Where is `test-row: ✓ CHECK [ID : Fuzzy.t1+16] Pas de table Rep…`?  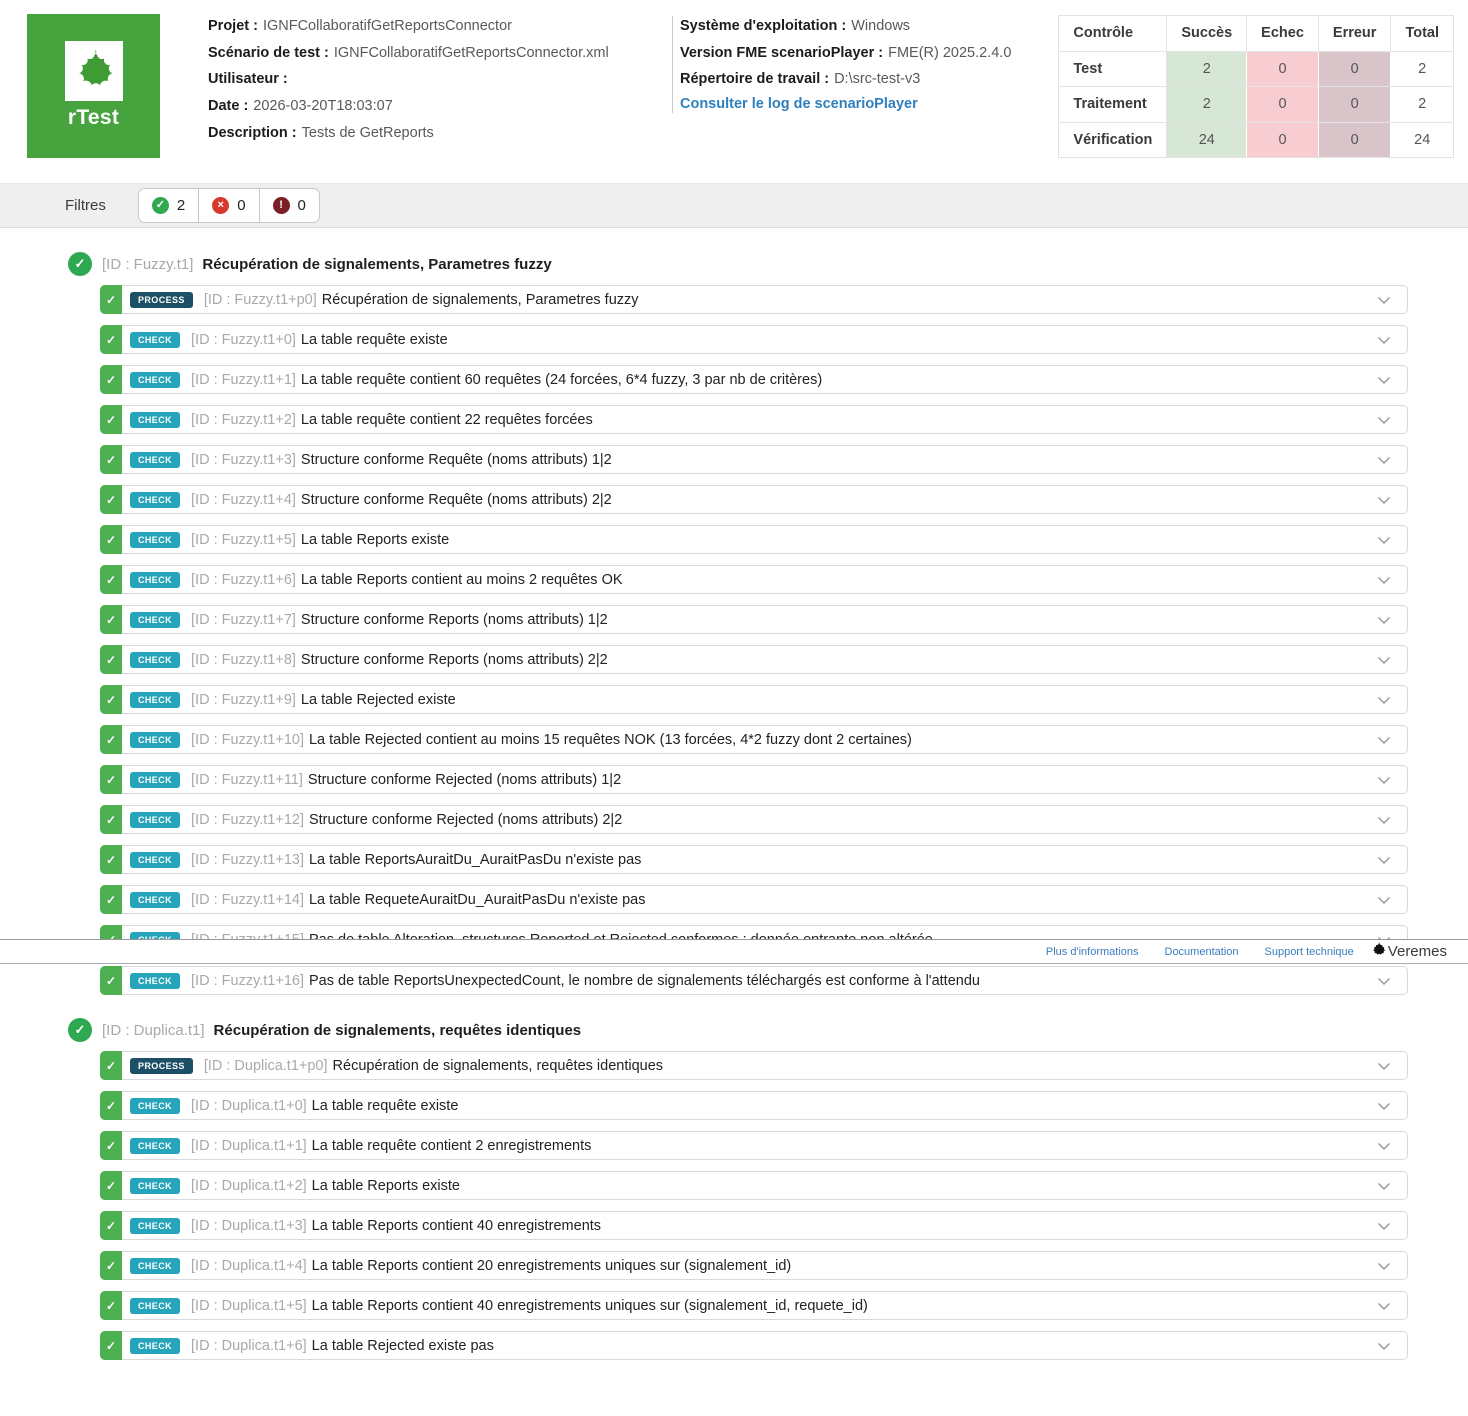
test-row: ✓ CHECK [ID : Fuzzy.t1+16] Pas de table Rep… is located at coordinates (754, 980).